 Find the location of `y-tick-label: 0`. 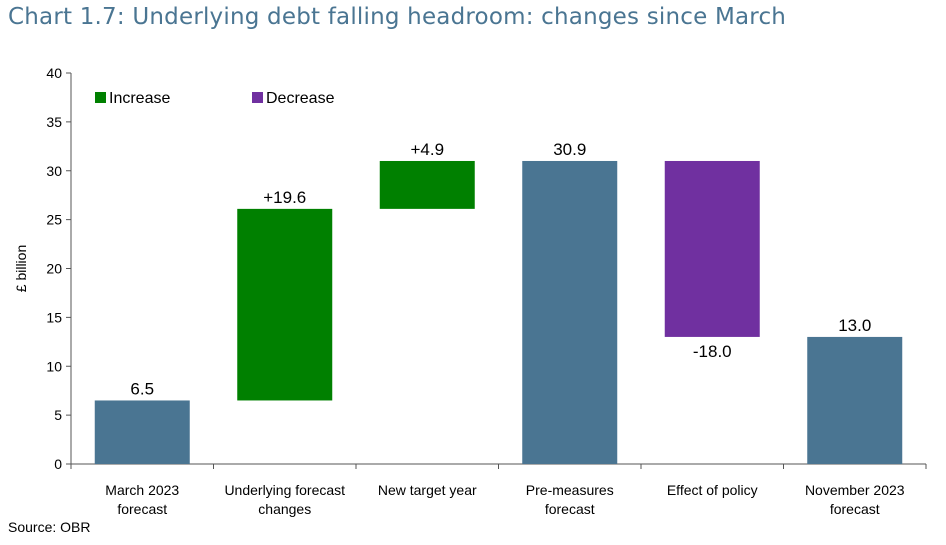

y-tick-label: 0 is located at coordinates (58, 464).